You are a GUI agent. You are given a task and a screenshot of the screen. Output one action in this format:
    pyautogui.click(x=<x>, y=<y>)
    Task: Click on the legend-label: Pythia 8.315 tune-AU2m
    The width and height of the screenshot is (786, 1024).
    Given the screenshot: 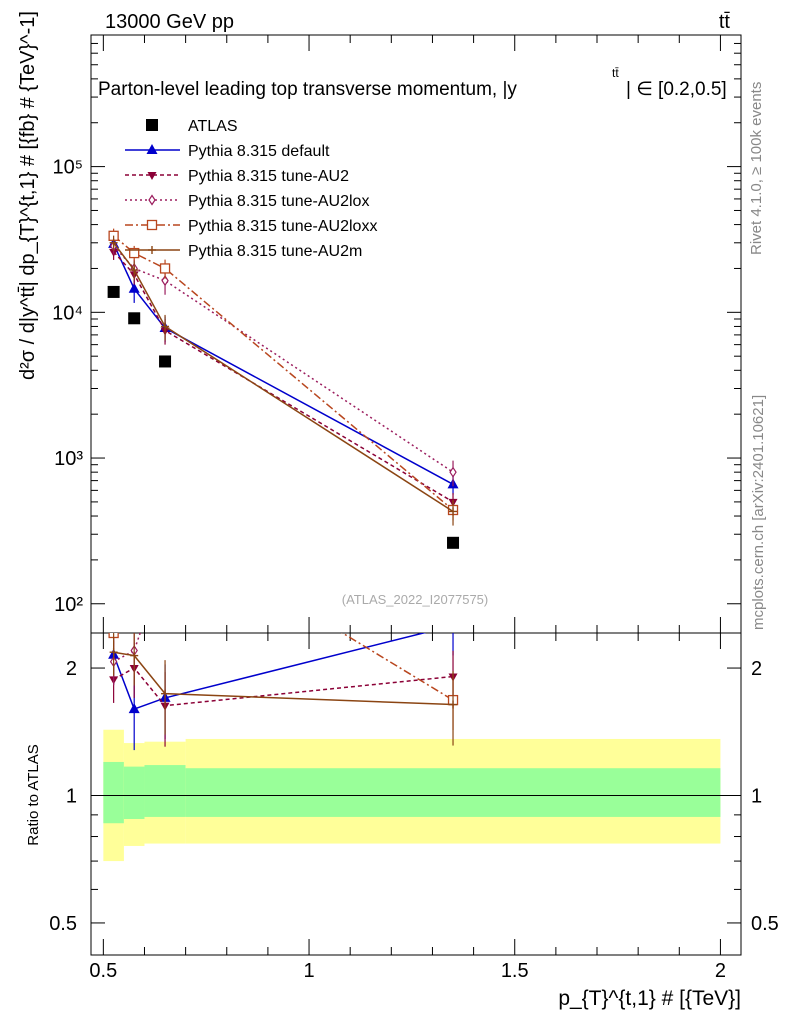 What is the action you would take?
    pyautogui.click(x=275, y=251)
    